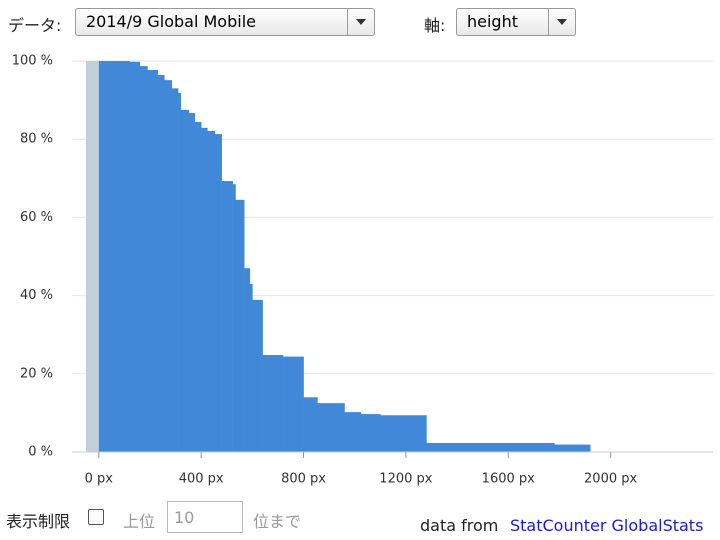 The width and height of the screenshot is (720, 540). I want to click on offset-band, so click(92, 256).